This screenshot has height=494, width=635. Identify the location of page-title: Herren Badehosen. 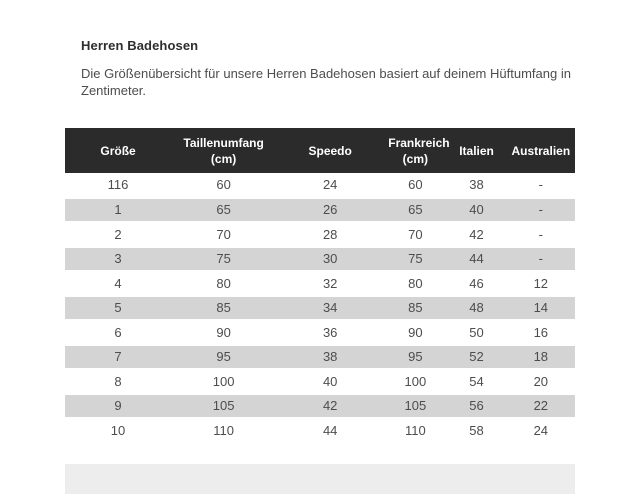
(140, 45).